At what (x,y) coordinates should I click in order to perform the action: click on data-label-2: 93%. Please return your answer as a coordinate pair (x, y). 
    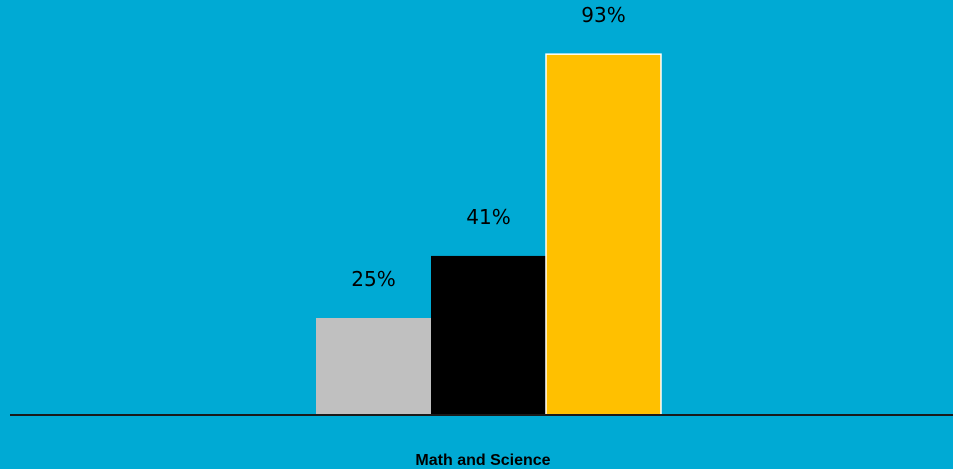
    Looking at the image, I should click on (603, 15).